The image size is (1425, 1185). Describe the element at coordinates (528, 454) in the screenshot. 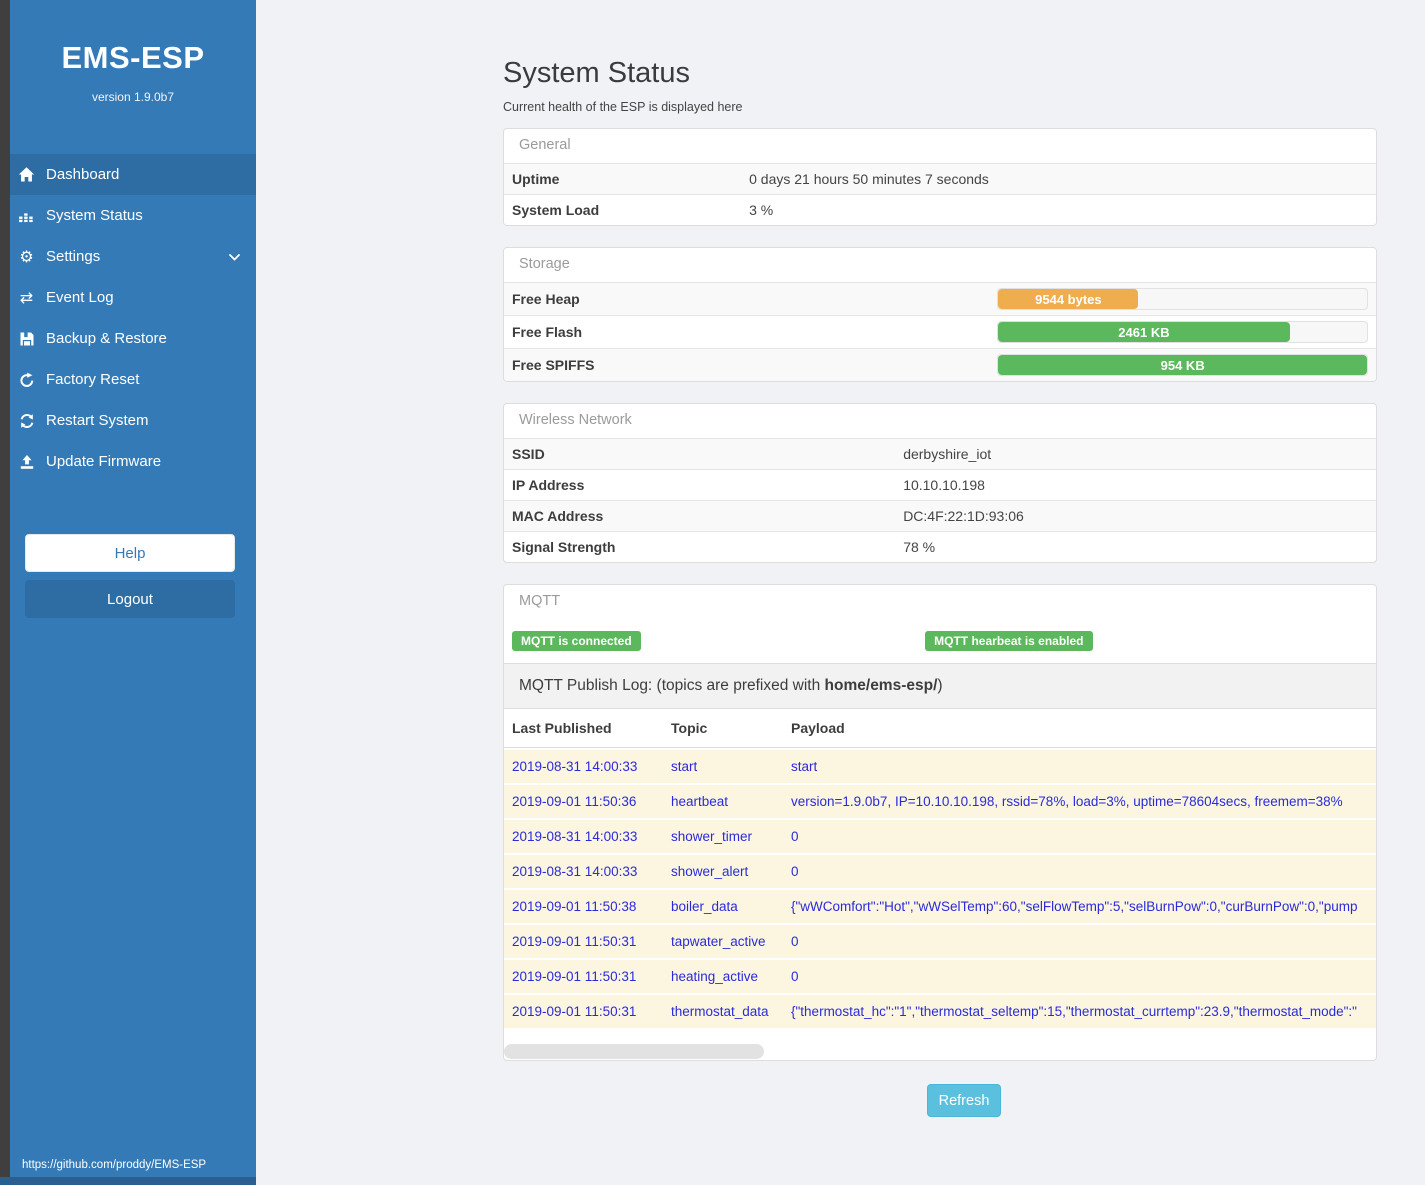

I see `row-label: SSID` at that location.